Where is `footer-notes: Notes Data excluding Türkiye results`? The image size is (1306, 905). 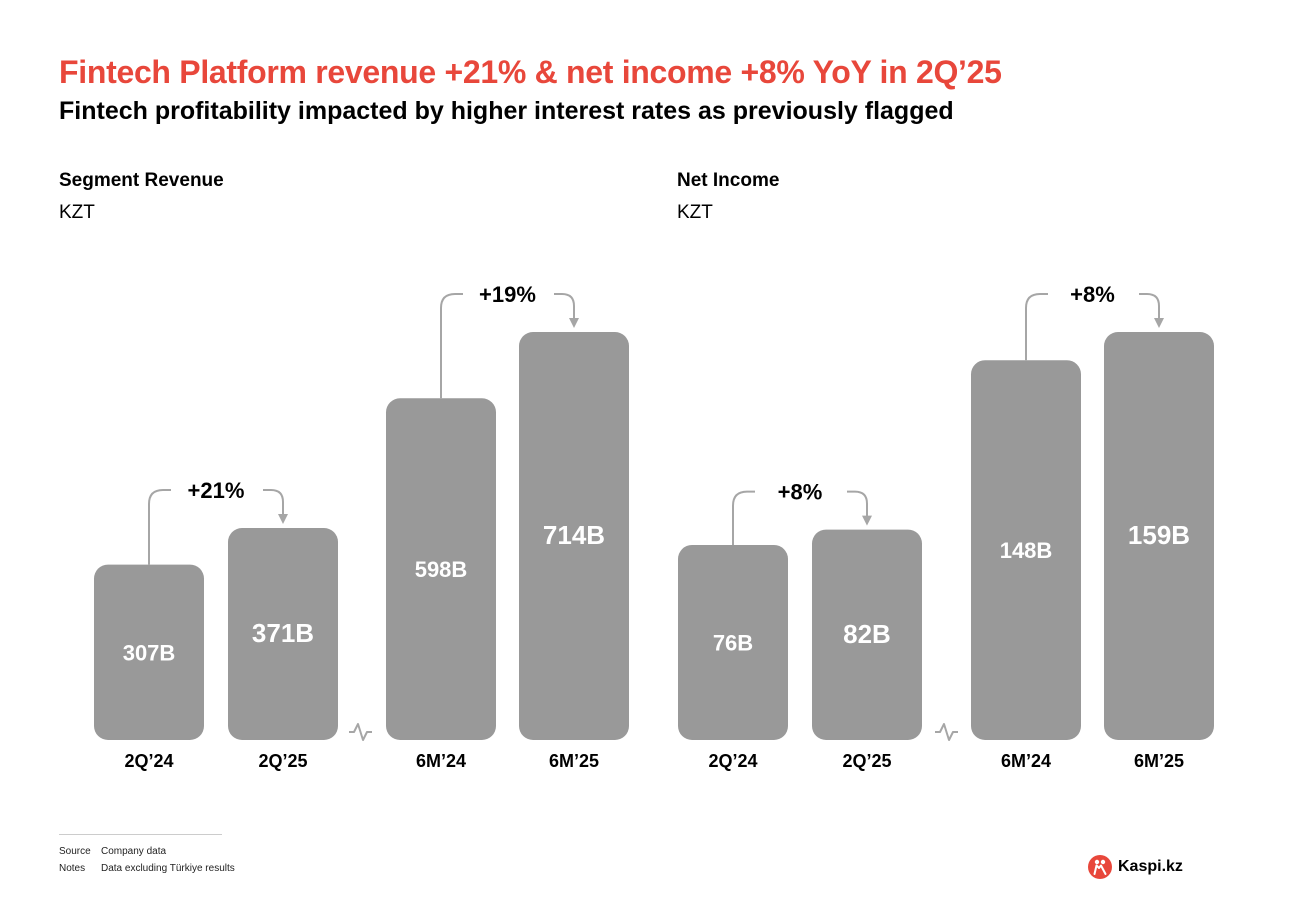 footer-notes: Notes Data excluding Türkiye results is located at coordinates (147, 868).